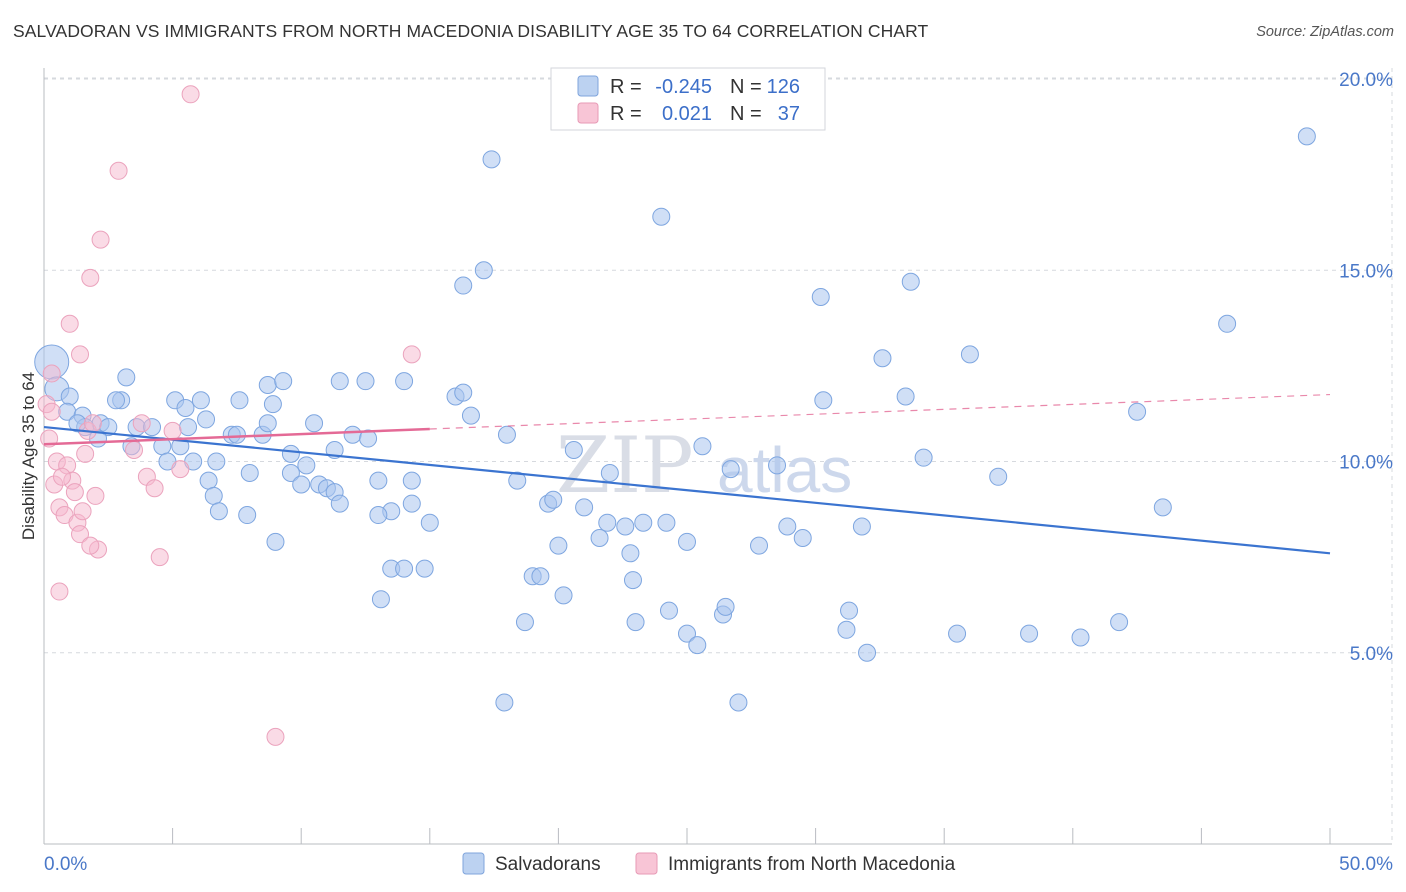  What do you see at coordinates (688, 99) in the screenshot?
I see `stats-box: R = -0.245 N = 126 R = 0.021 N = 37` at bounding box center [688, 99].